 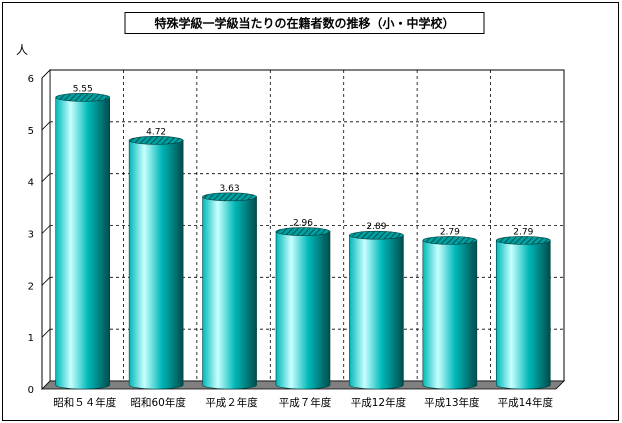 I want to click on y-tick-label: 3, so click(x=31, y=235).